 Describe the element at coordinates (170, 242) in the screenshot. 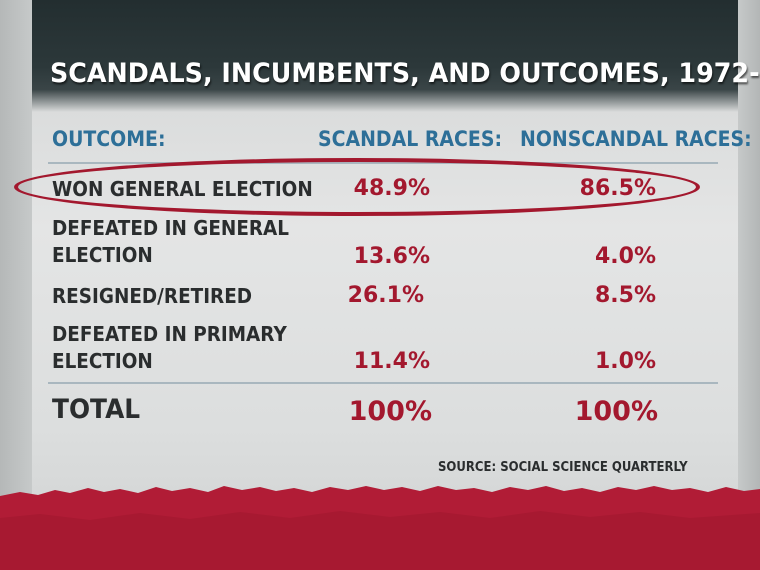

I see `row-label-defeated-general: DEFEATED IN GENERAL ELECTION` at that location.